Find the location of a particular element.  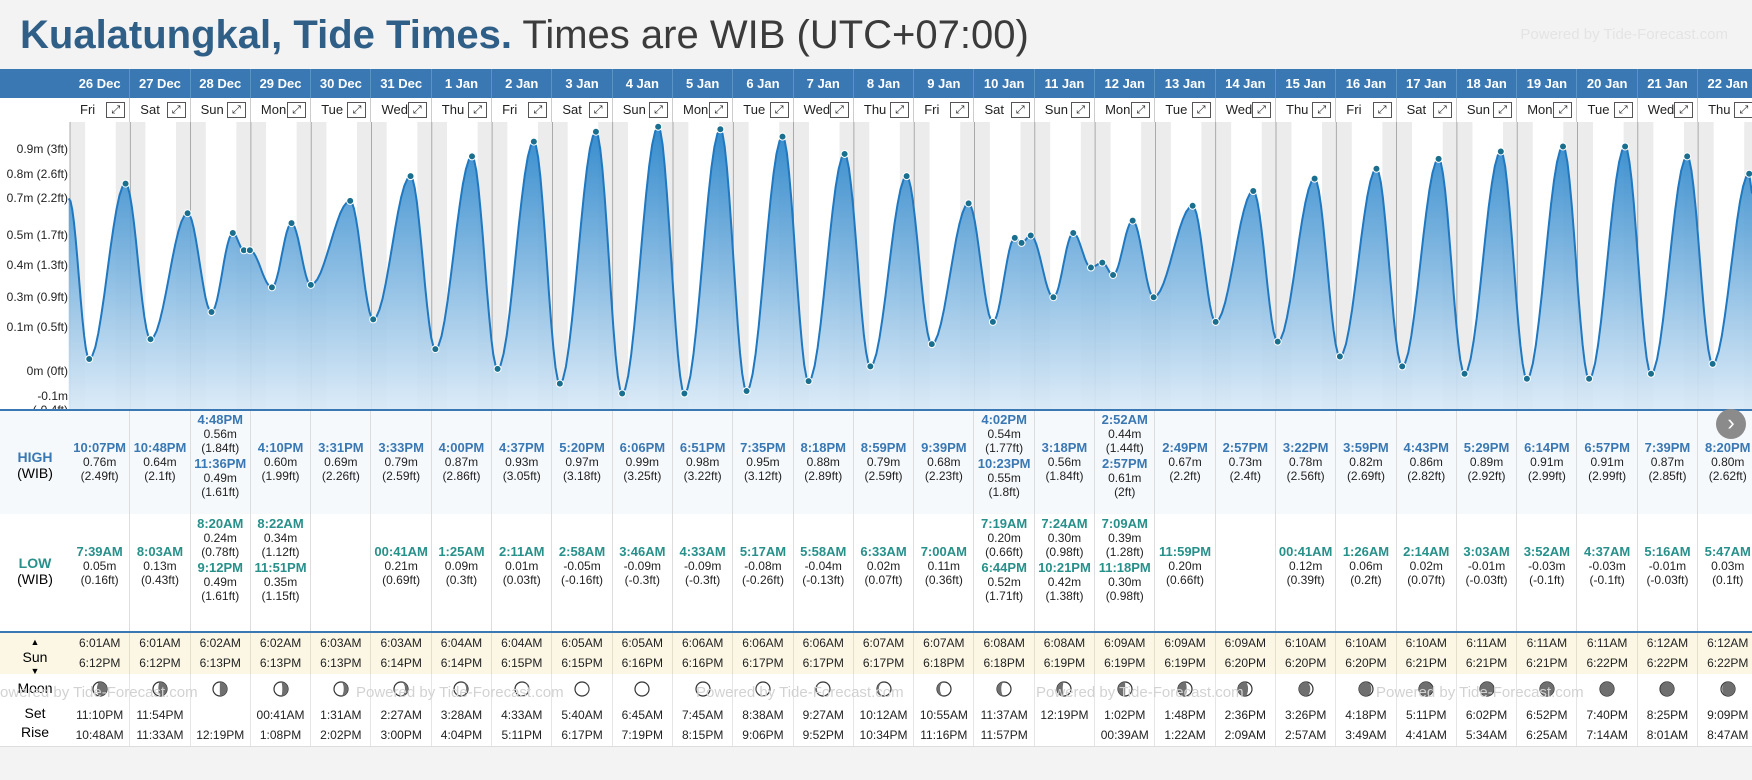

date-cell: 28 Dec is located at coordinates (221, 83).